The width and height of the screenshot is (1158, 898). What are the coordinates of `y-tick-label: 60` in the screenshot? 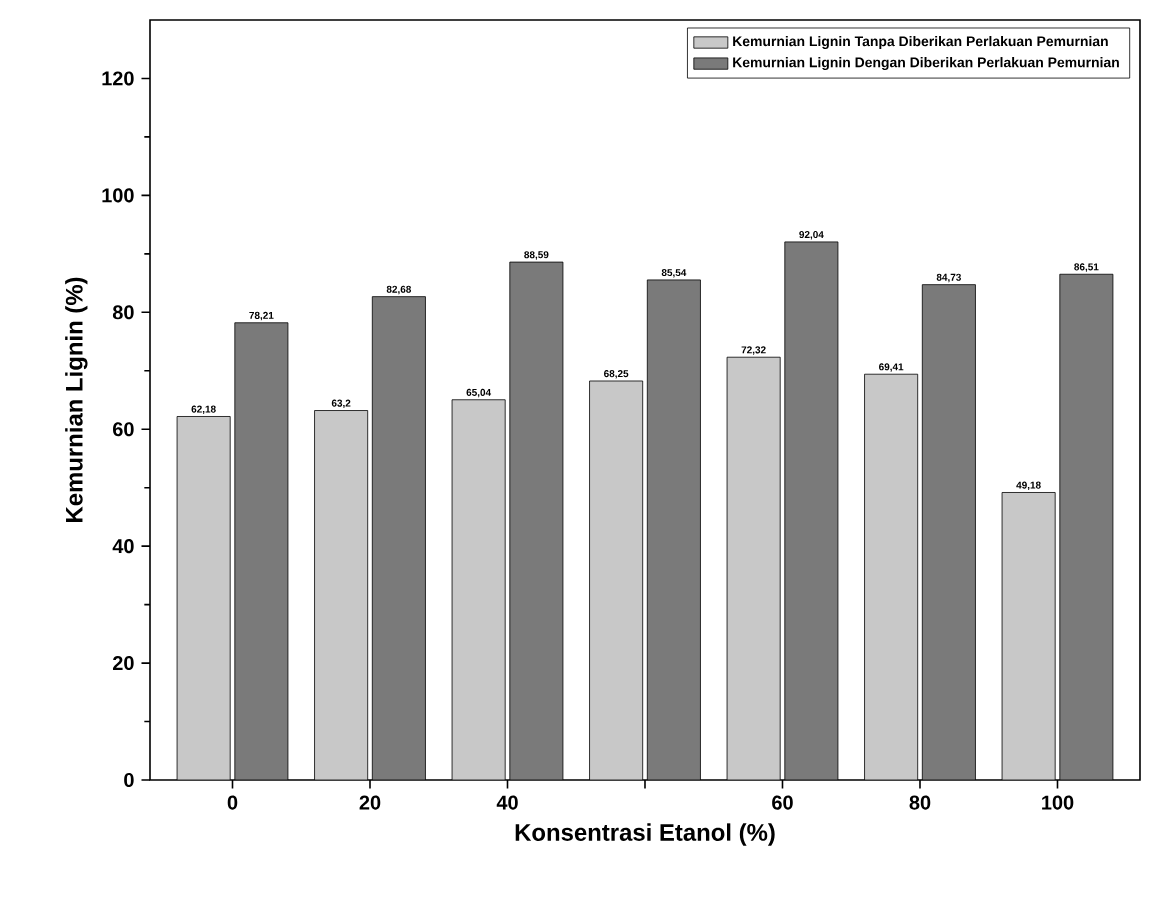 It's located at (123, 429).